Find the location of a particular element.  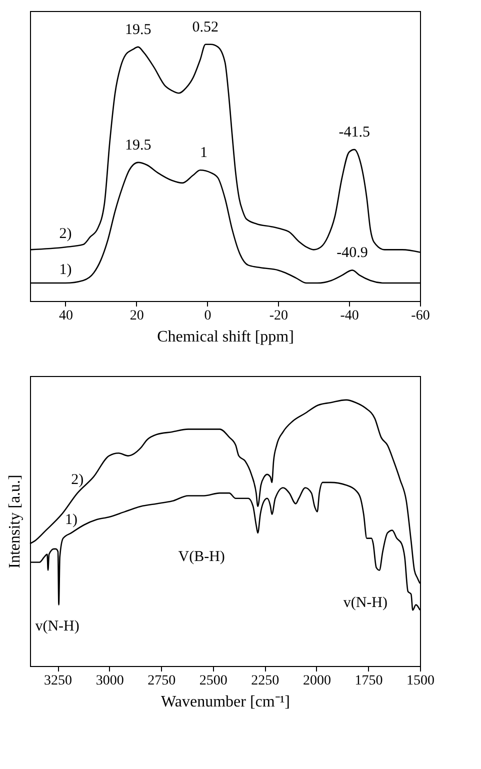

annotation: 1 is located at coordinates (204, 153).